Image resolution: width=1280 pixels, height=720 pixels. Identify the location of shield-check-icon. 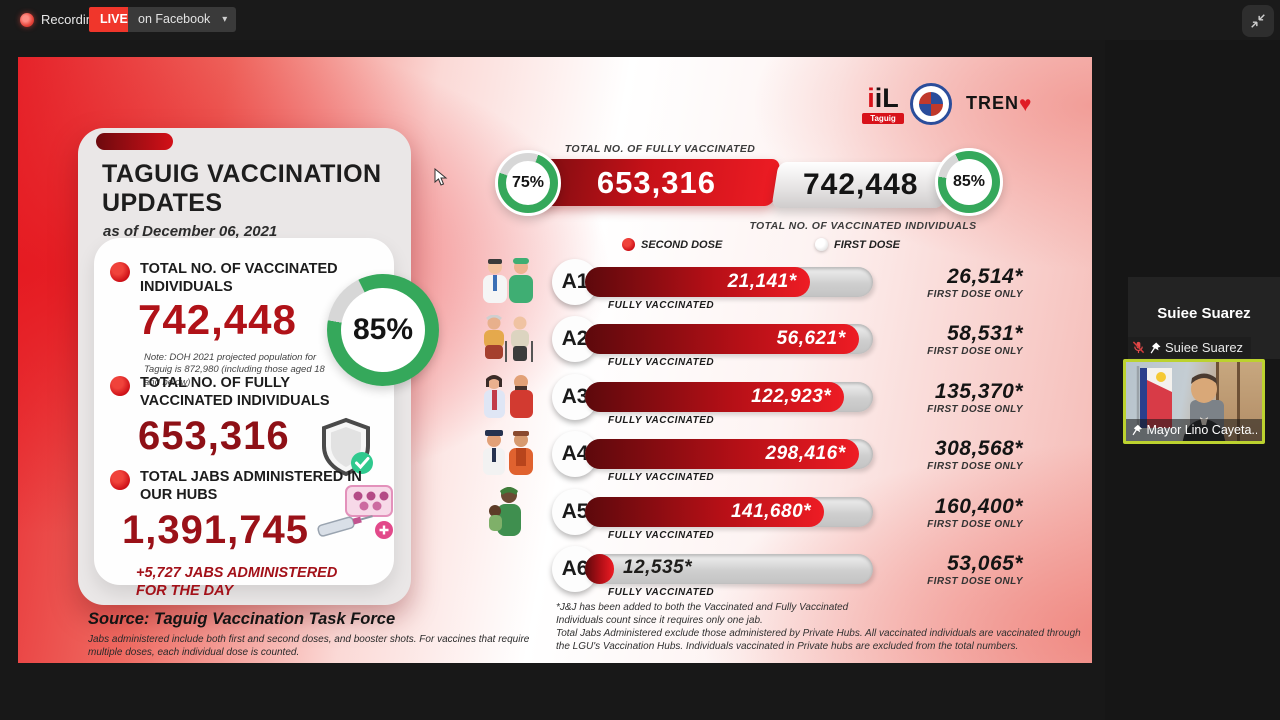
(347, 447).